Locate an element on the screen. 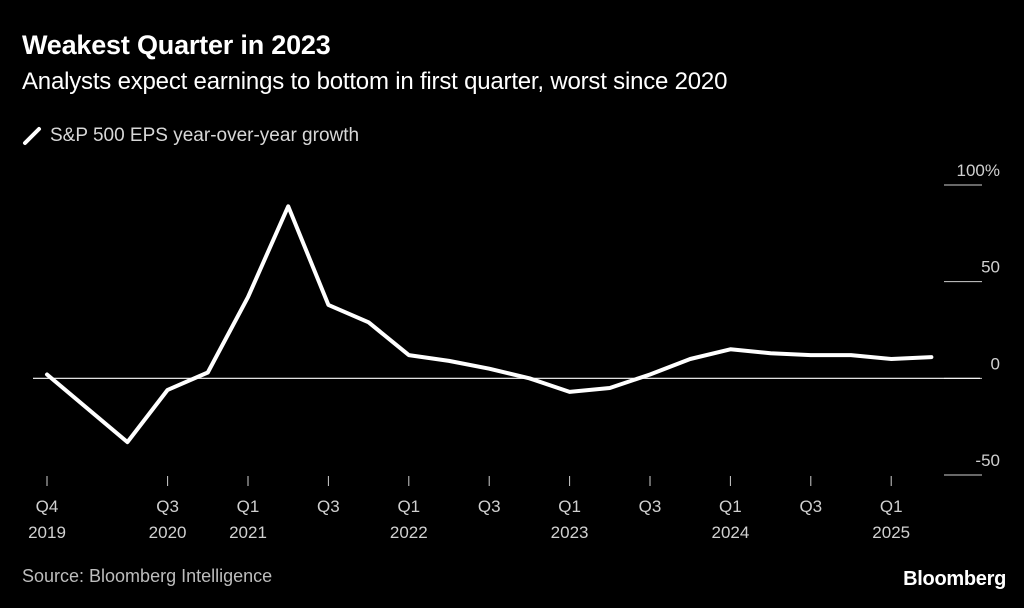 This screenshot has width=1024, height=608. legend-swatch-icon is located at coordinates (32, 136).